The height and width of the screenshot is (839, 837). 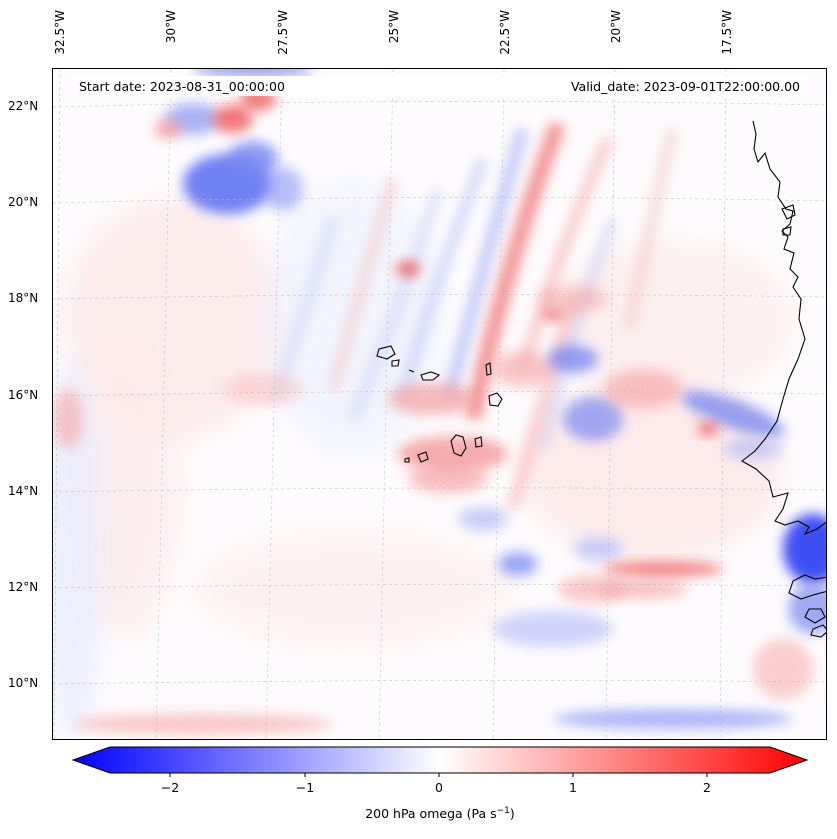 What do you see at coordinates (685, 86) in the screenshot?
I see `valid-date-label: Valid_date: 2023-09-01T22:00:00.00` at bounding box center [685, 86].